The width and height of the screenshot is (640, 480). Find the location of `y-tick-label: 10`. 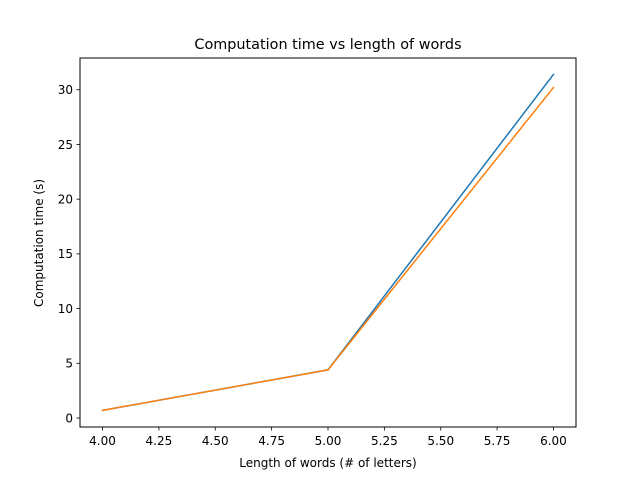

y-tick-label: 10 is located at coordinates (65, 309).